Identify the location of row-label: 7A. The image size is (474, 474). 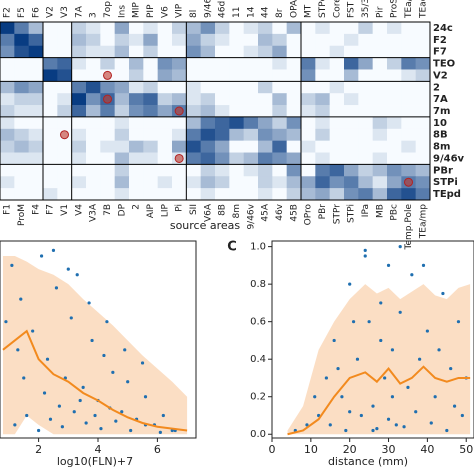
(440, 99).